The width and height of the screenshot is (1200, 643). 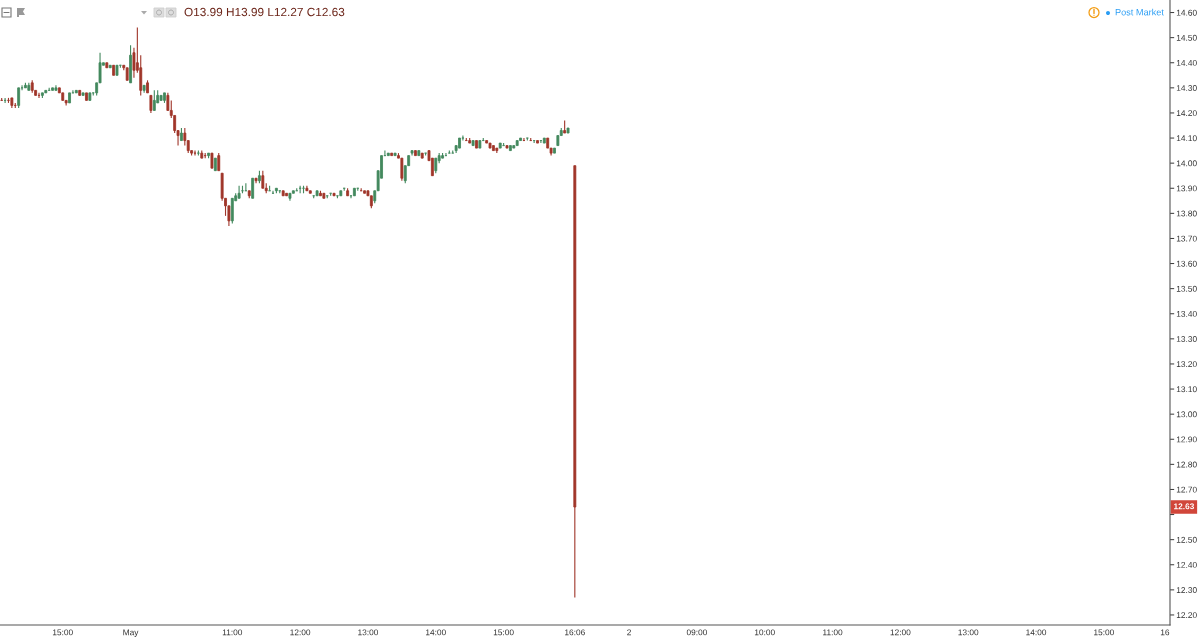 What do you see at coordinates (1186, 12) in the screenshot?
I see `y-tick-label: 14.60` at bounding box center [1186, 12].